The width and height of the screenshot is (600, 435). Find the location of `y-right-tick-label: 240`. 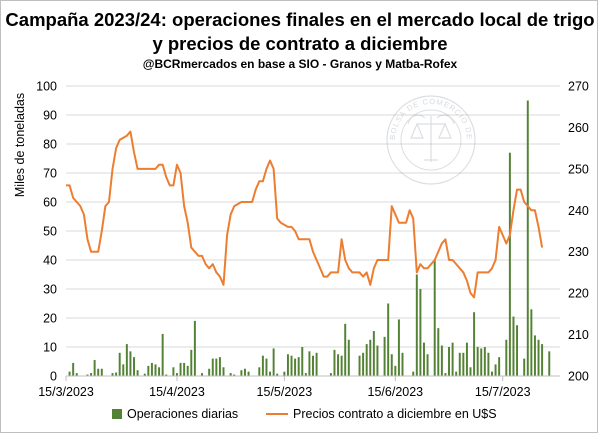

y-right-tick-label: 240 is located at coordinates (578, 211).